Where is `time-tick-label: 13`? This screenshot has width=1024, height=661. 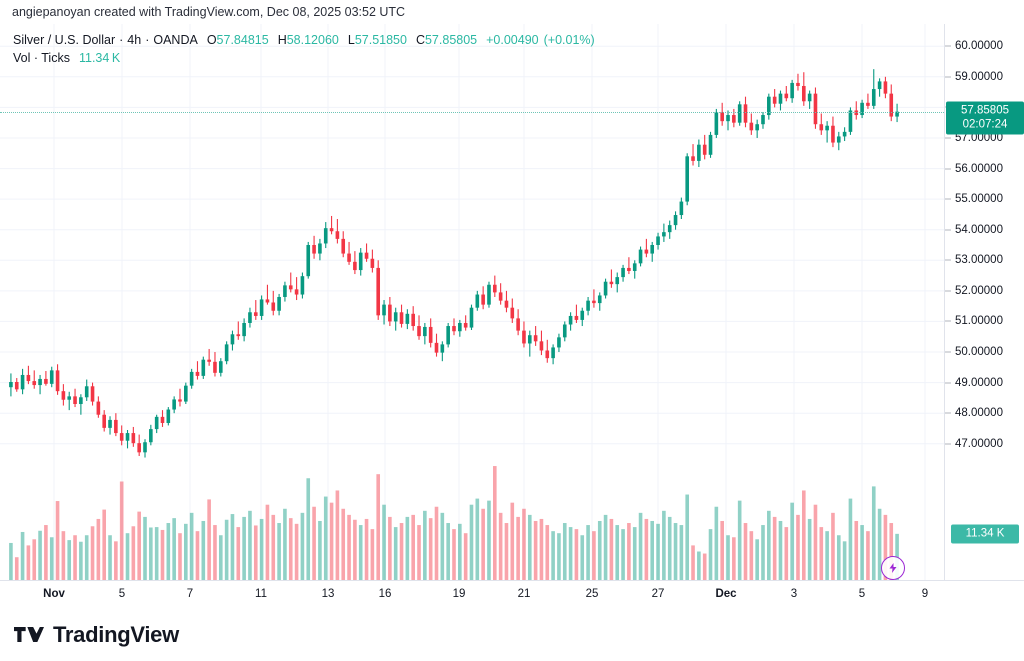
time-tick-label: 13 is located at coordinates (328, 594).